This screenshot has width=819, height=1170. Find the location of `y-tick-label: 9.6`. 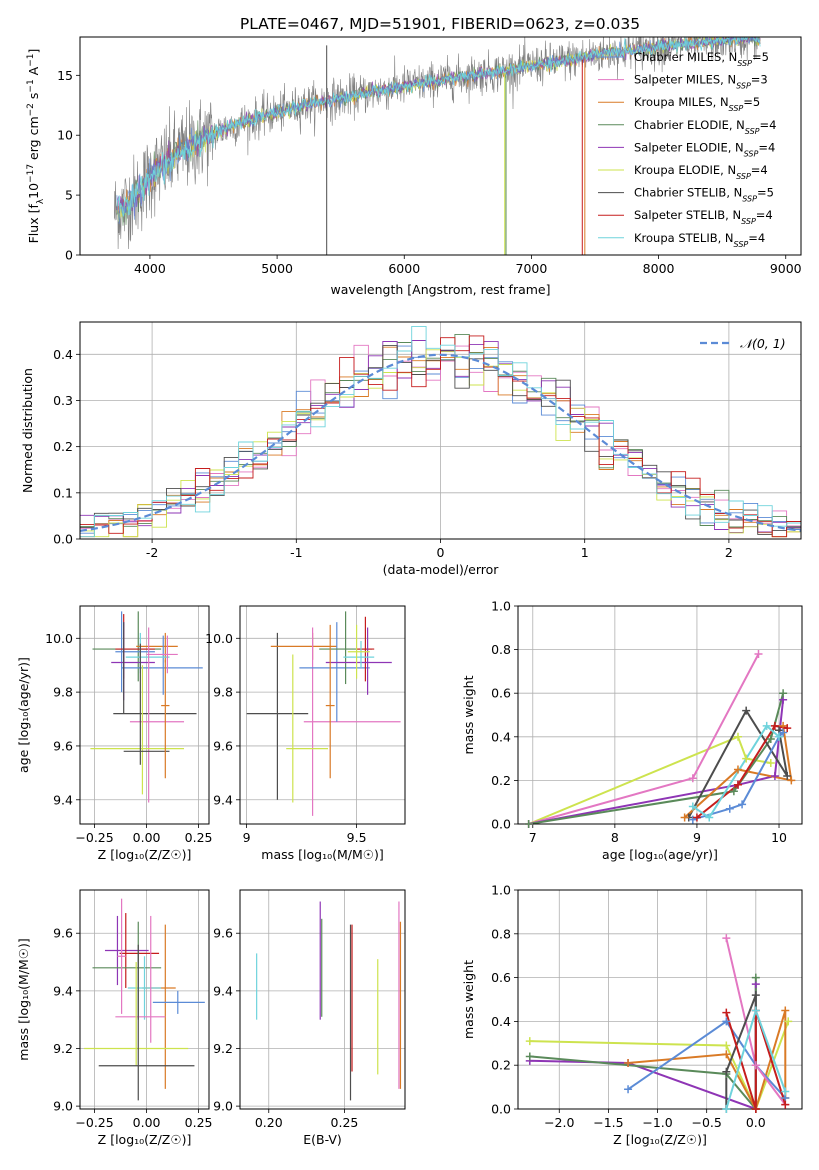

y-tick-label: 9.6 is located at coordinates (223, 745).